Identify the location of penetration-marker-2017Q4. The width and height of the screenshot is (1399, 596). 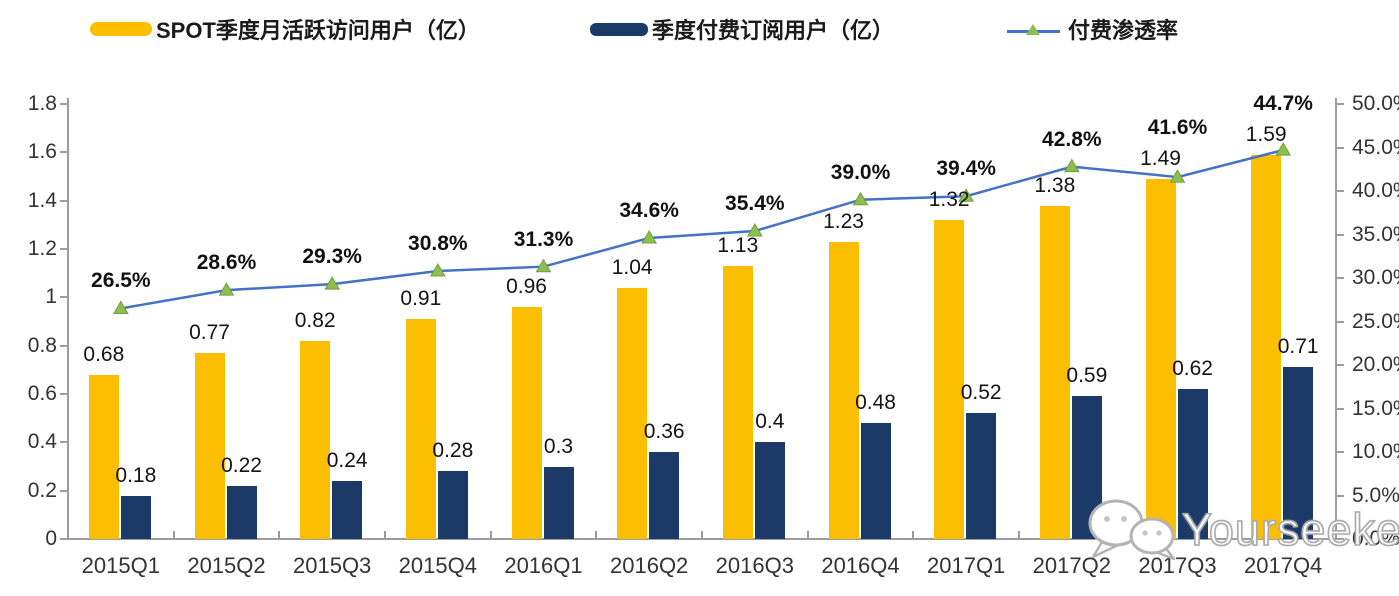
(1283, 149).